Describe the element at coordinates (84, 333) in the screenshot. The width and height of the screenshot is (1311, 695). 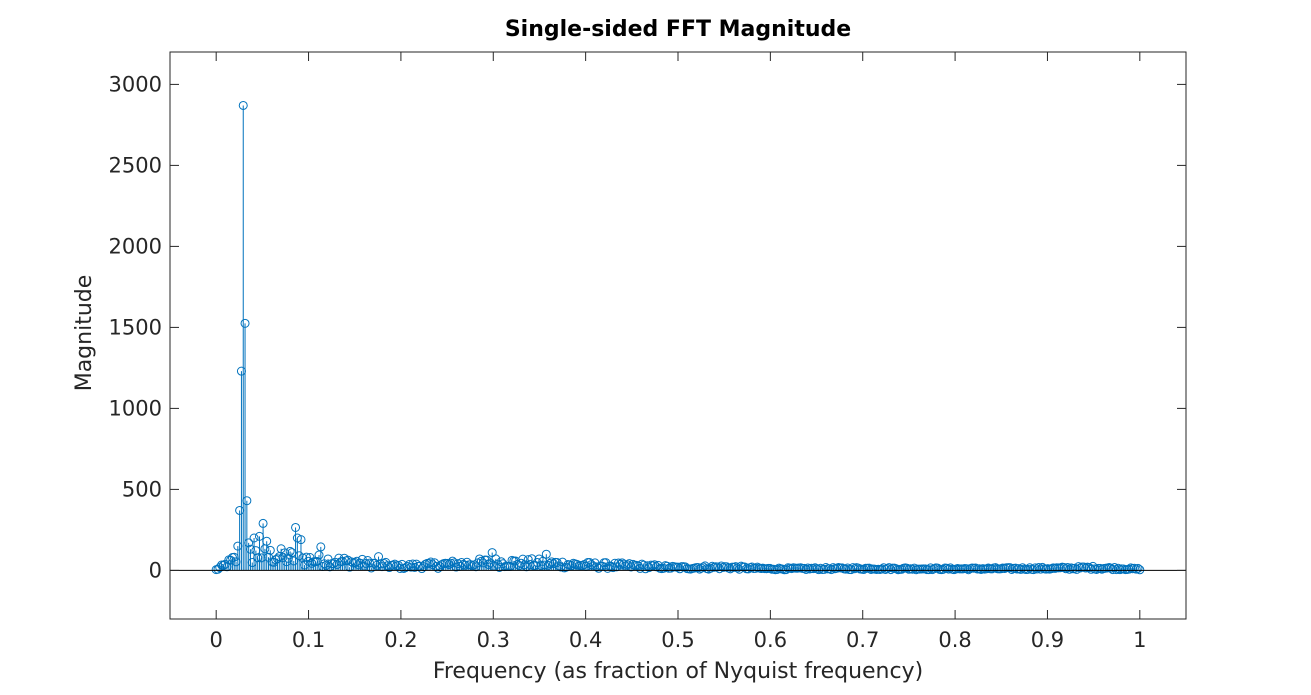
I see `y-axis-label: Magnitude` at that location.